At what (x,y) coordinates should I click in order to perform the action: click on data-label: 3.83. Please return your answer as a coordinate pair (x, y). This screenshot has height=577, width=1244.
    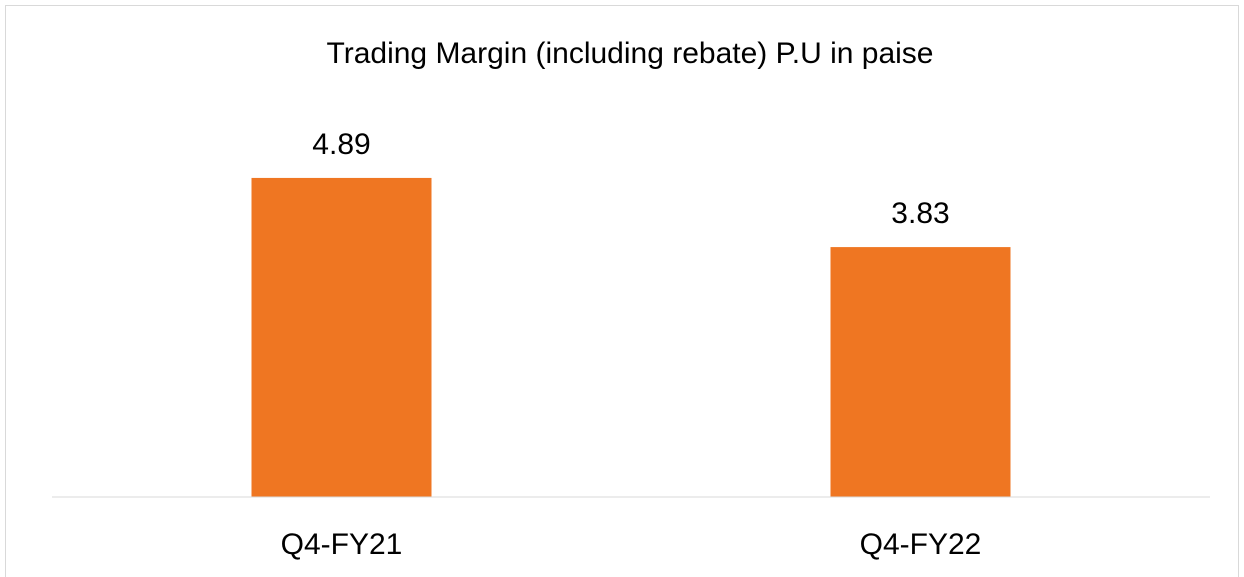
    Looking at the image, I should click on (920, 213).